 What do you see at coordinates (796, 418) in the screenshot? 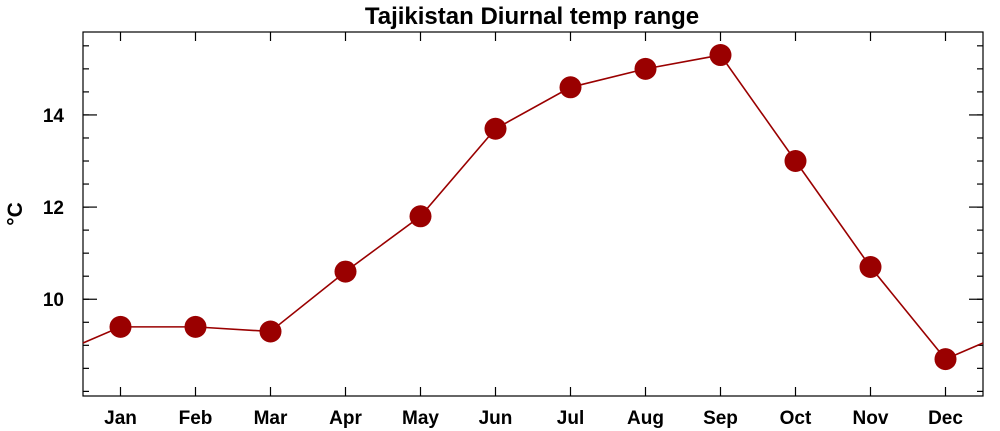
I see `x-tick-label: Oct` at bounding box center [796, 418].